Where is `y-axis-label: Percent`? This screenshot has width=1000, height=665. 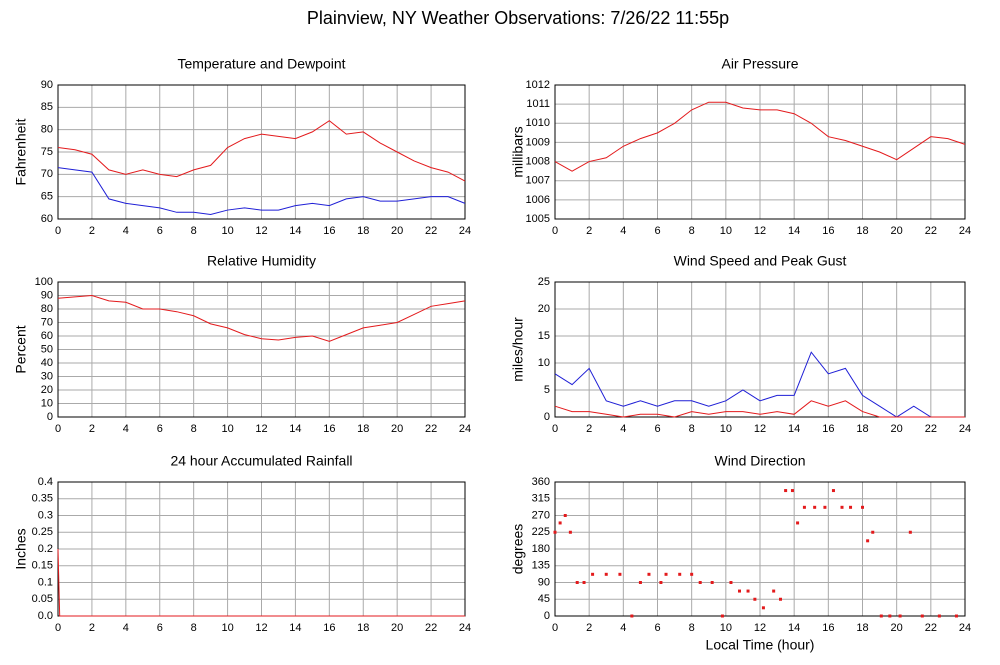 y-axis-label: Percent is located at coordinates (21, 349).